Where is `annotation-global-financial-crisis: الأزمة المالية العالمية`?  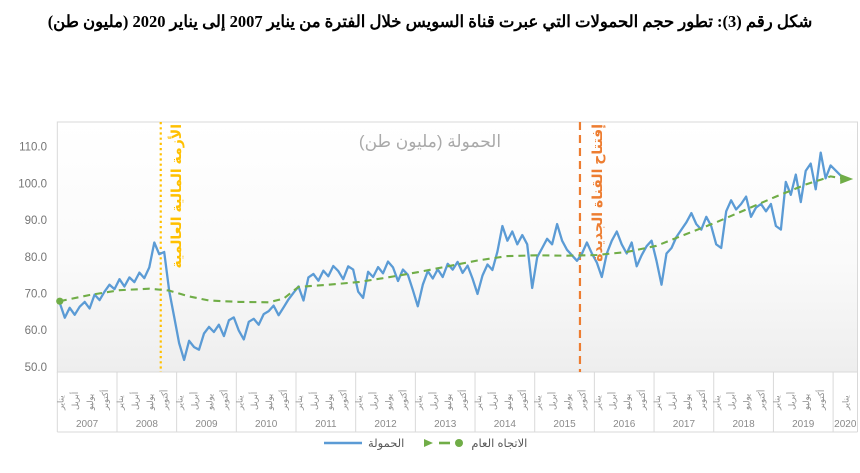
annotation-global-financial-crisis: الأزمة المالية العالمية is located at coordinates (176, 196).